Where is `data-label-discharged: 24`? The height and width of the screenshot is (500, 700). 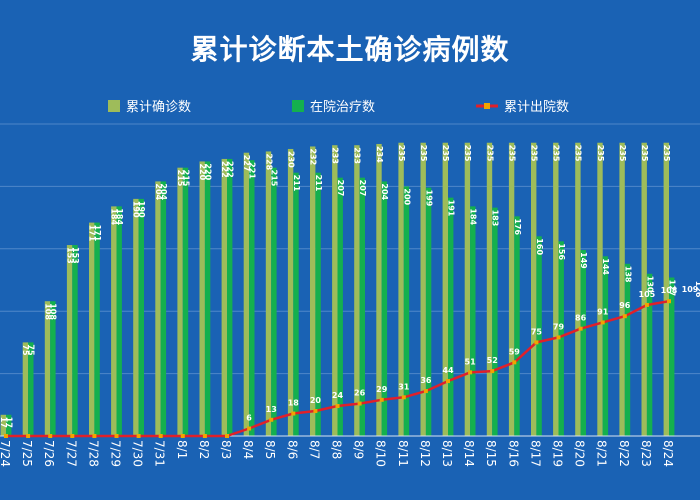
data-label-discharged: 24 is located at coordinates (338, 395).